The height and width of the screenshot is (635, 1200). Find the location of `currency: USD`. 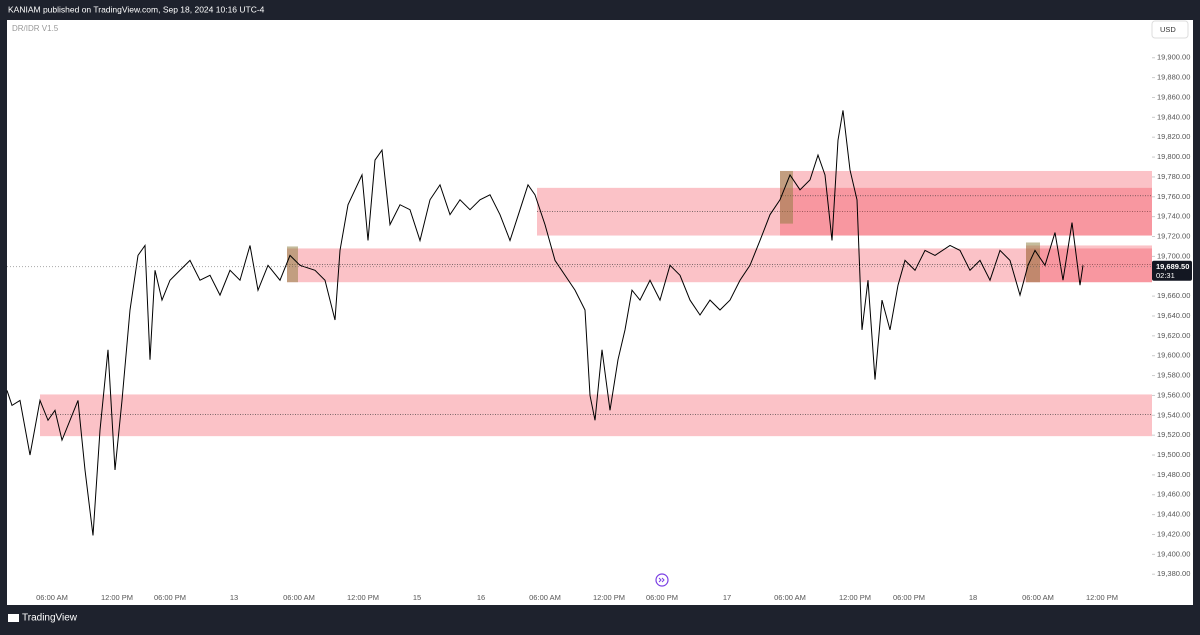

currency: USD is located at coordinates (1168, 29).